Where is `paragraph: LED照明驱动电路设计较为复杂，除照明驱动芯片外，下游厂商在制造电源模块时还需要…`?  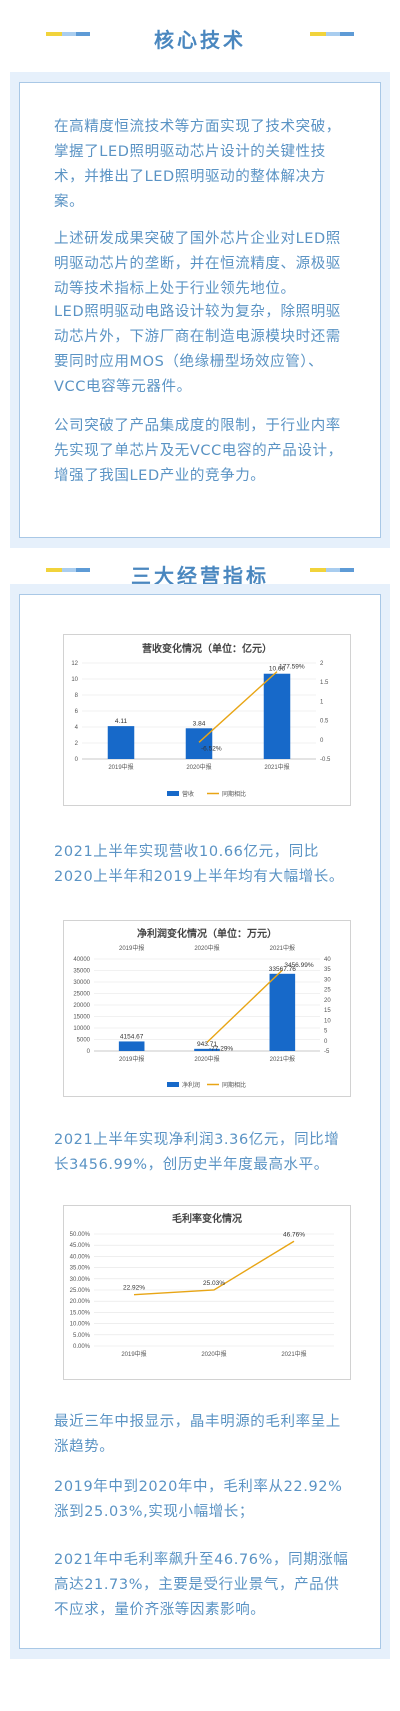
paragraph: LED照明驱动电路设计较为复杂，除照明驱动芯片外，下游厂商在制造电源模块时还需要… is located at coordinates (197, 349).